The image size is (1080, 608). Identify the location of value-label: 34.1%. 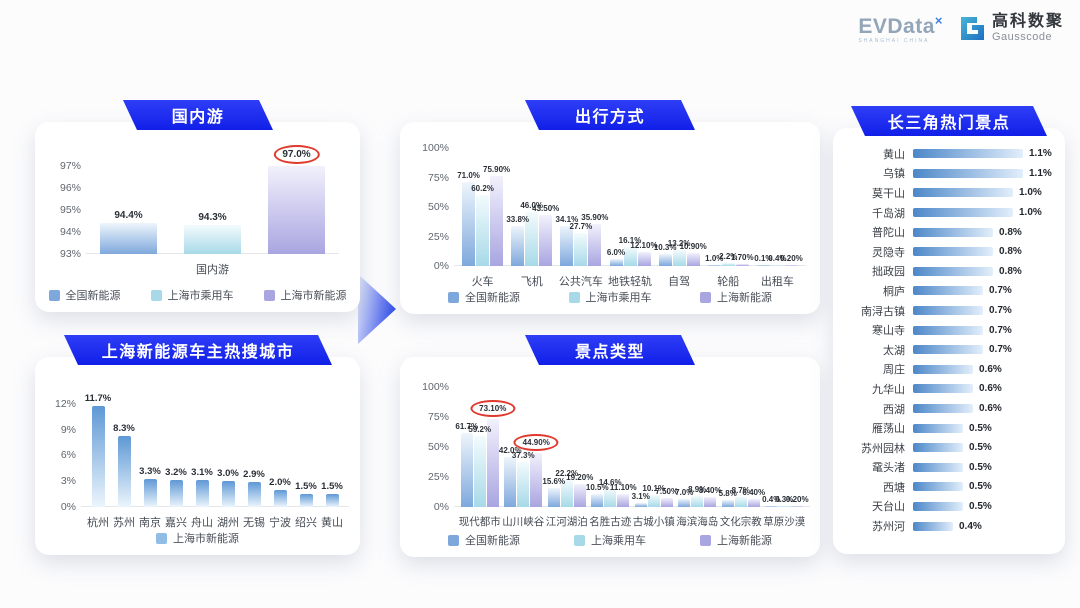
(567, 219).